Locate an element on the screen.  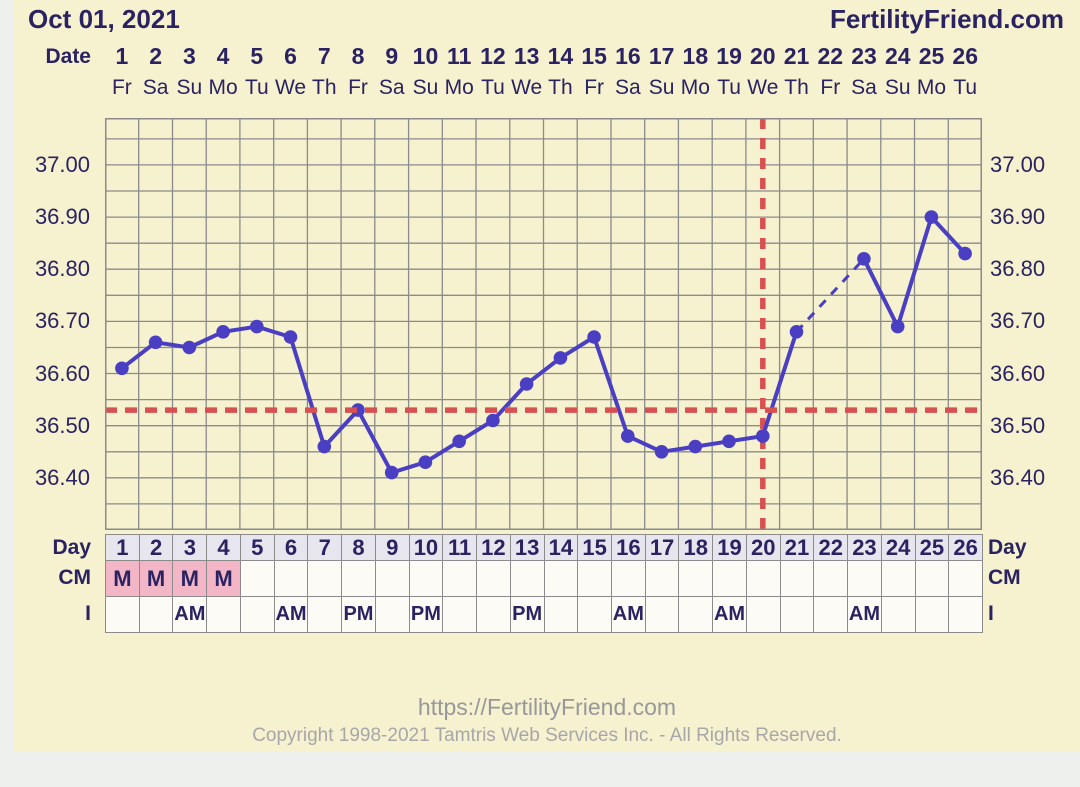
day-cell: 18 is located at coordinates (696, 548).